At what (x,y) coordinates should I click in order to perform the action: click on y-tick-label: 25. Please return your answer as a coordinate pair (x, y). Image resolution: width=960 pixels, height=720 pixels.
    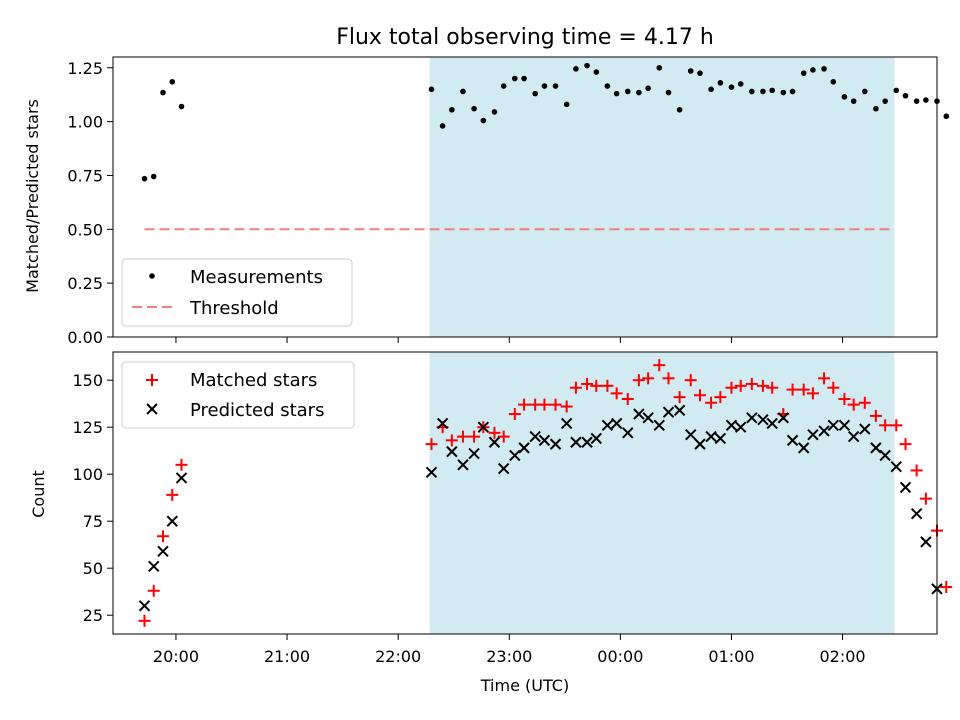
    Looking at the image, I should click on (93, 615).